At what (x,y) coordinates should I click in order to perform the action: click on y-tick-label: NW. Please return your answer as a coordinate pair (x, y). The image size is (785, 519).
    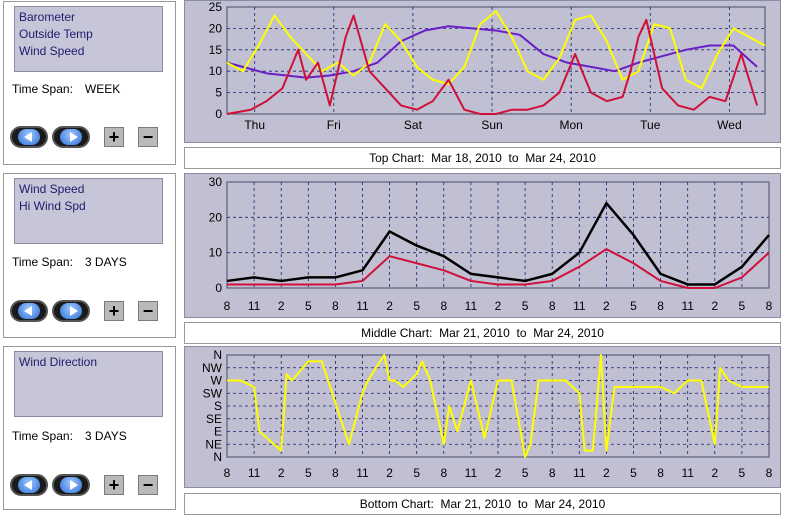
    Looking at the image, I should click on (212, 368).